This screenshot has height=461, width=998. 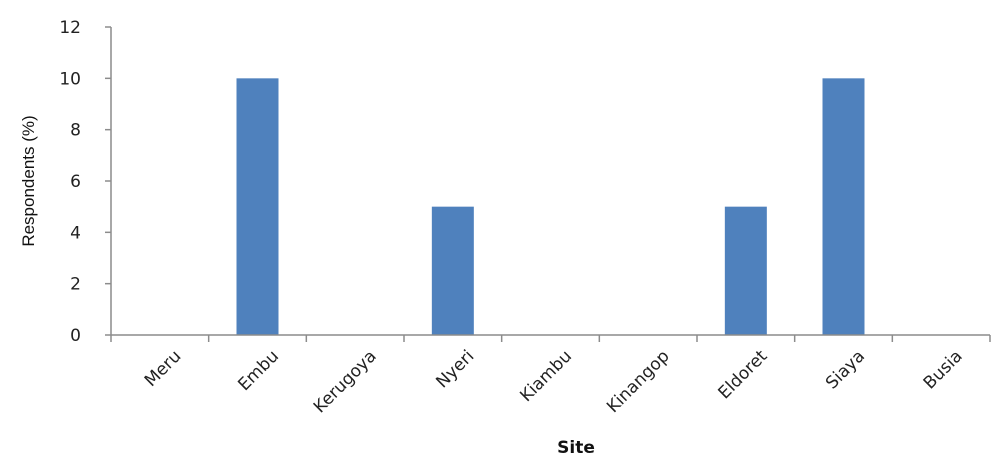 I want to click on bar-eldoret, so click(x=745, y=270).